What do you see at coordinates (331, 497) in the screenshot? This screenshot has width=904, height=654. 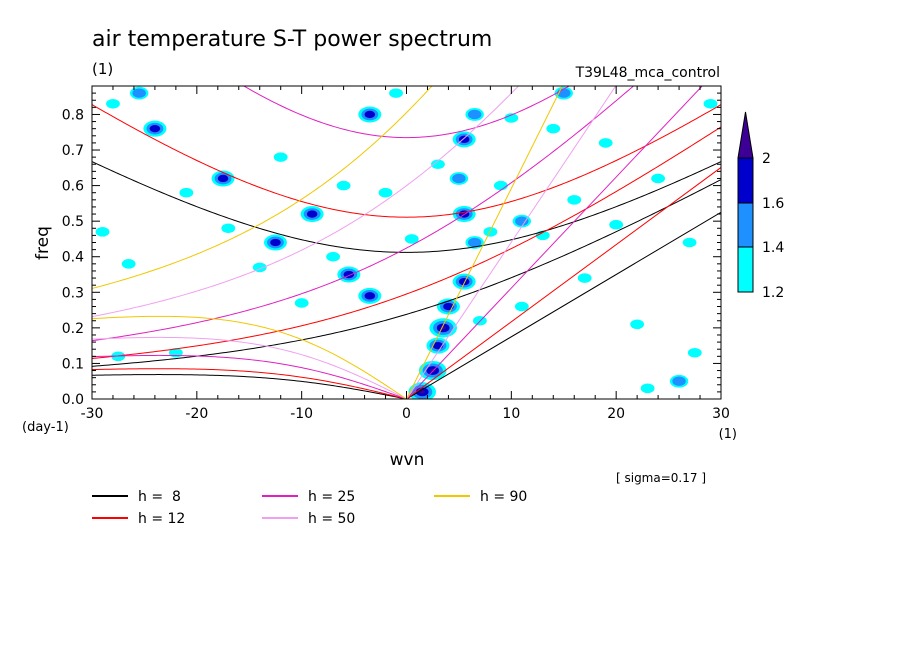 I see `legend-label-h25: h = 25` at bounding box center [331, 497].